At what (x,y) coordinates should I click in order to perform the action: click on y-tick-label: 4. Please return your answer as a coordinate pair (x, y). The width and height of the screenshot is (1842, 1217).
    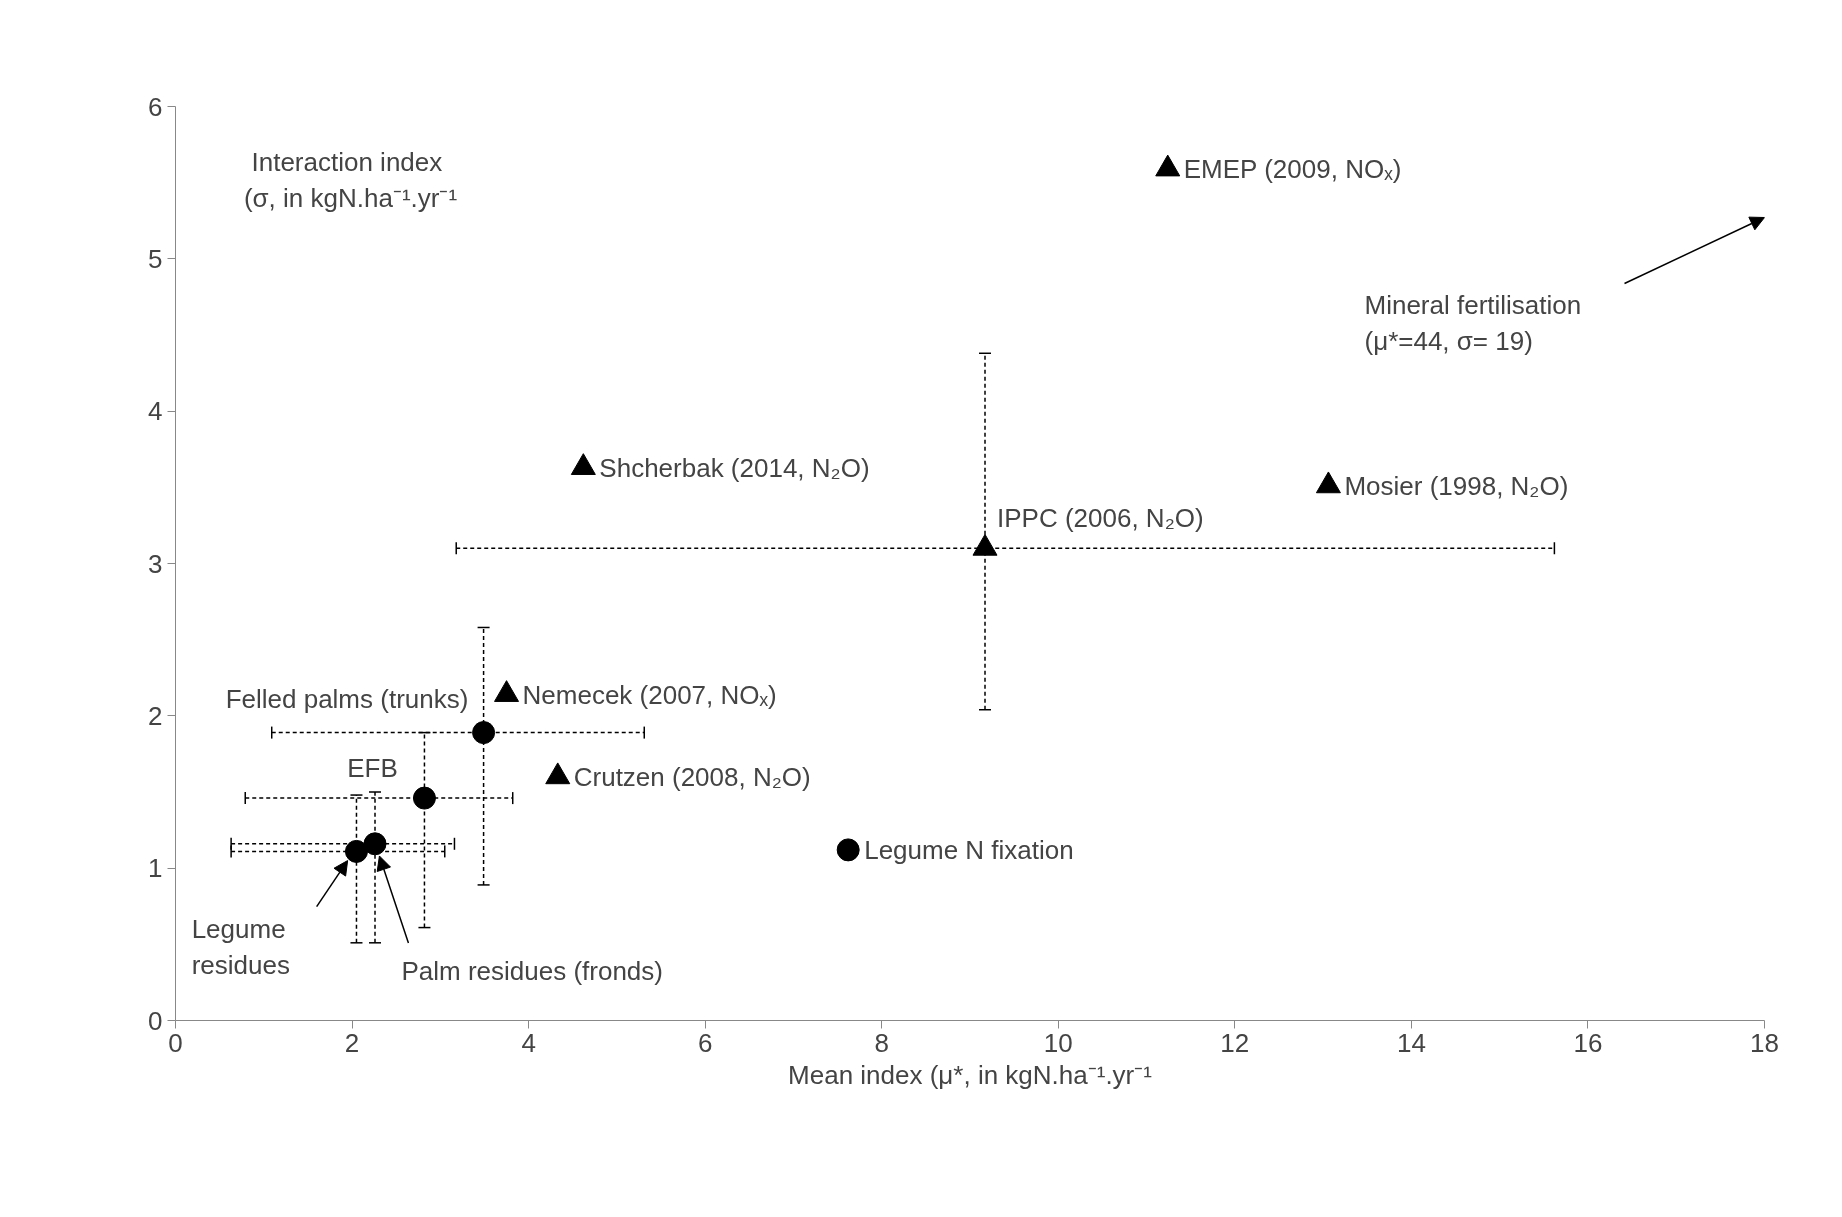
    Looking at the image, I should click on (155, 411).